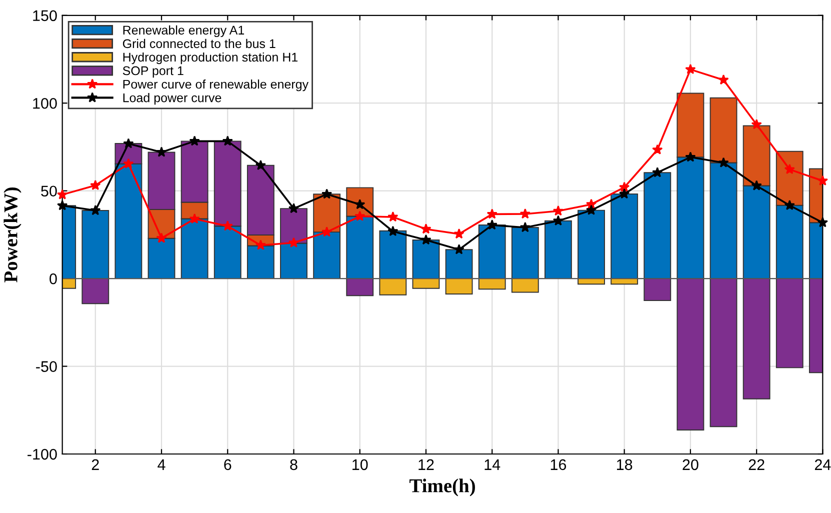 The image size is (831, 513). Describe the element at coordinates (690, 464) in the screenshot. I see `x-tick-label: 20` at that location.